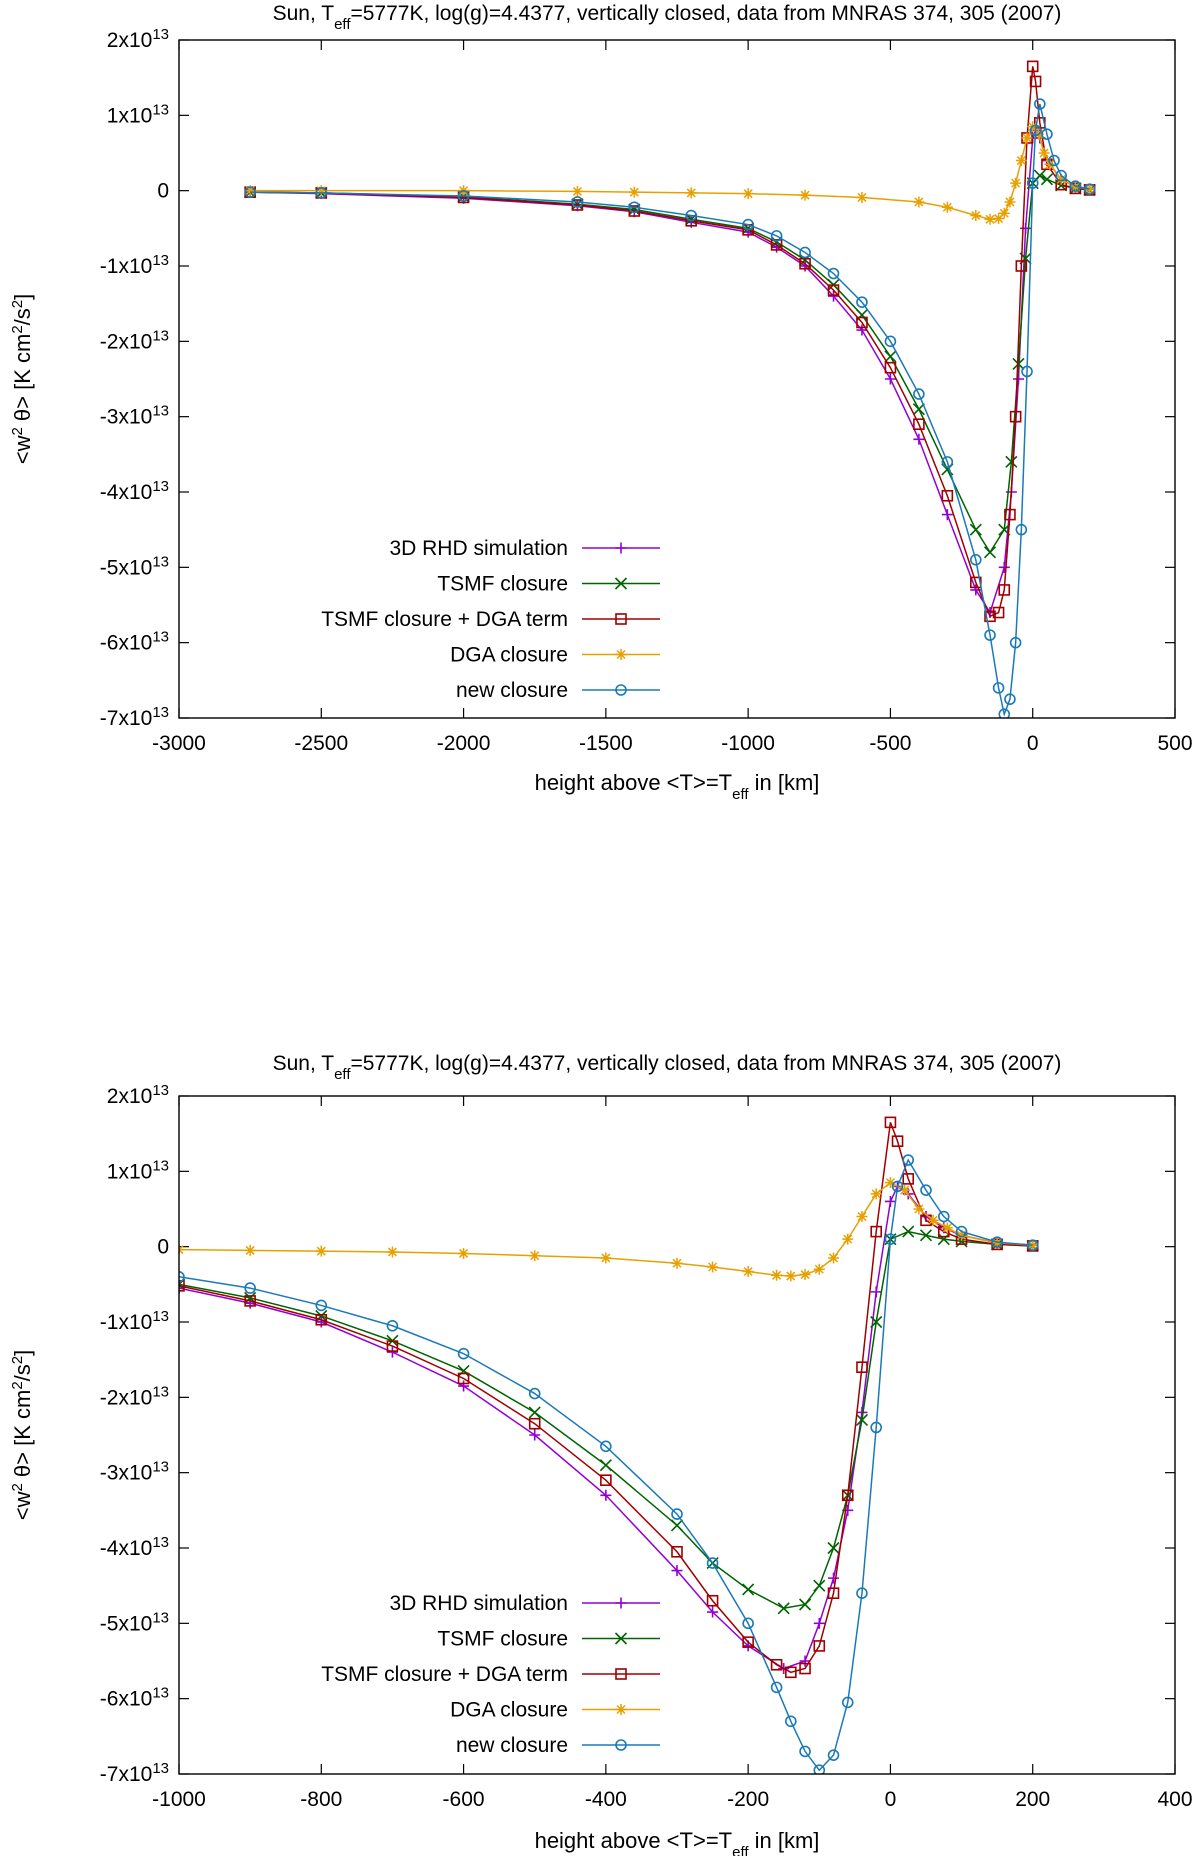 The height and width of the screenshot is (1856, 1200). I want to click on legend-label: DGA closure, so click(509, 655).